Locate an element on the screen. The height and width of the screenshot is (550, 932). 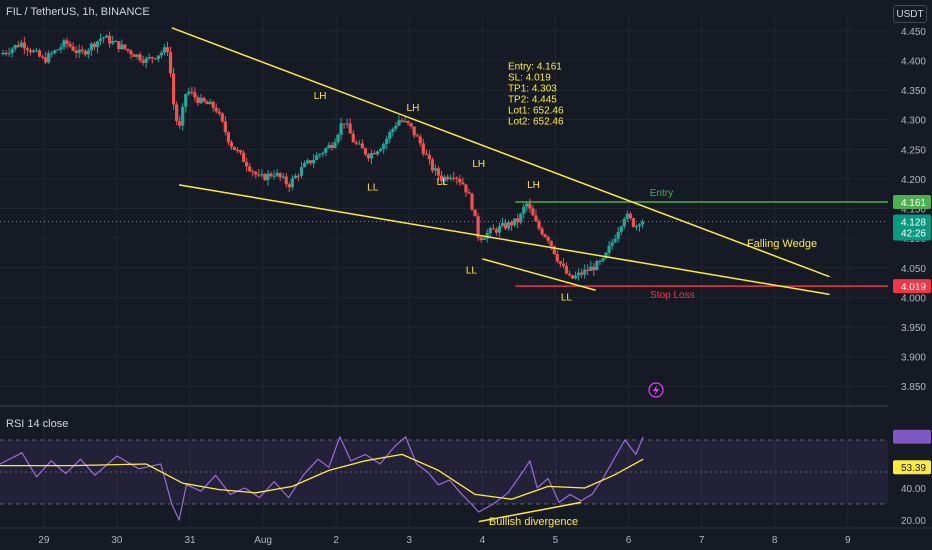
lightning-icon-ring is located at coordinates (656, 390).